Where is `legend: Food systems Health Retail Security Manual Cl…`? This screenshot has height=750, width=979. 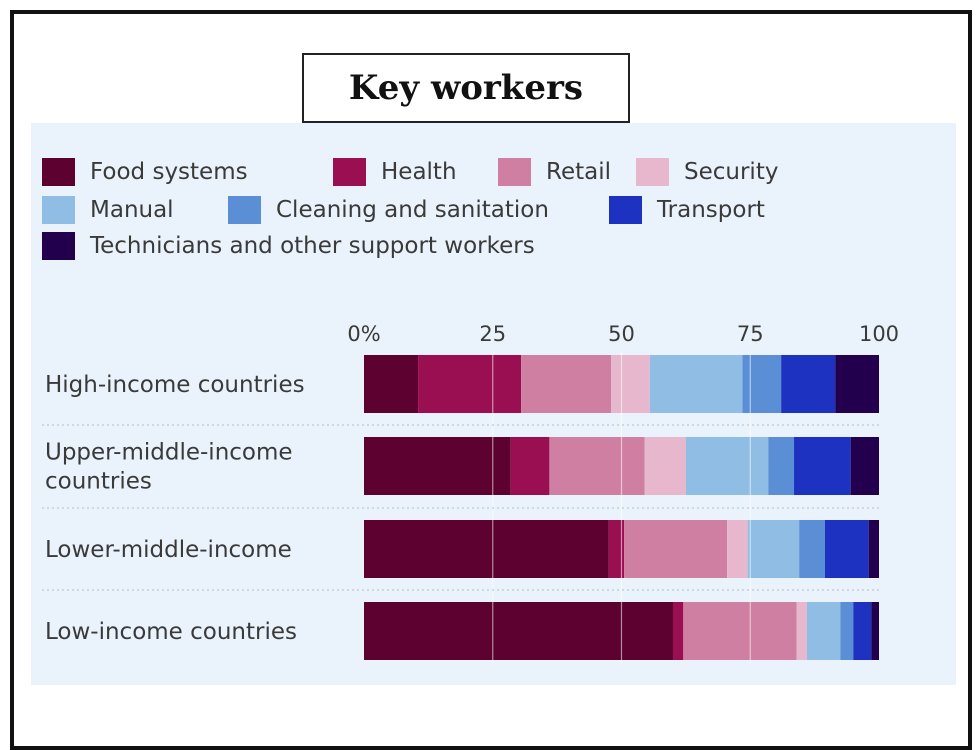
legend: Food systems Health Retail Security Manual Cl… is located at coordinates (410, 209).